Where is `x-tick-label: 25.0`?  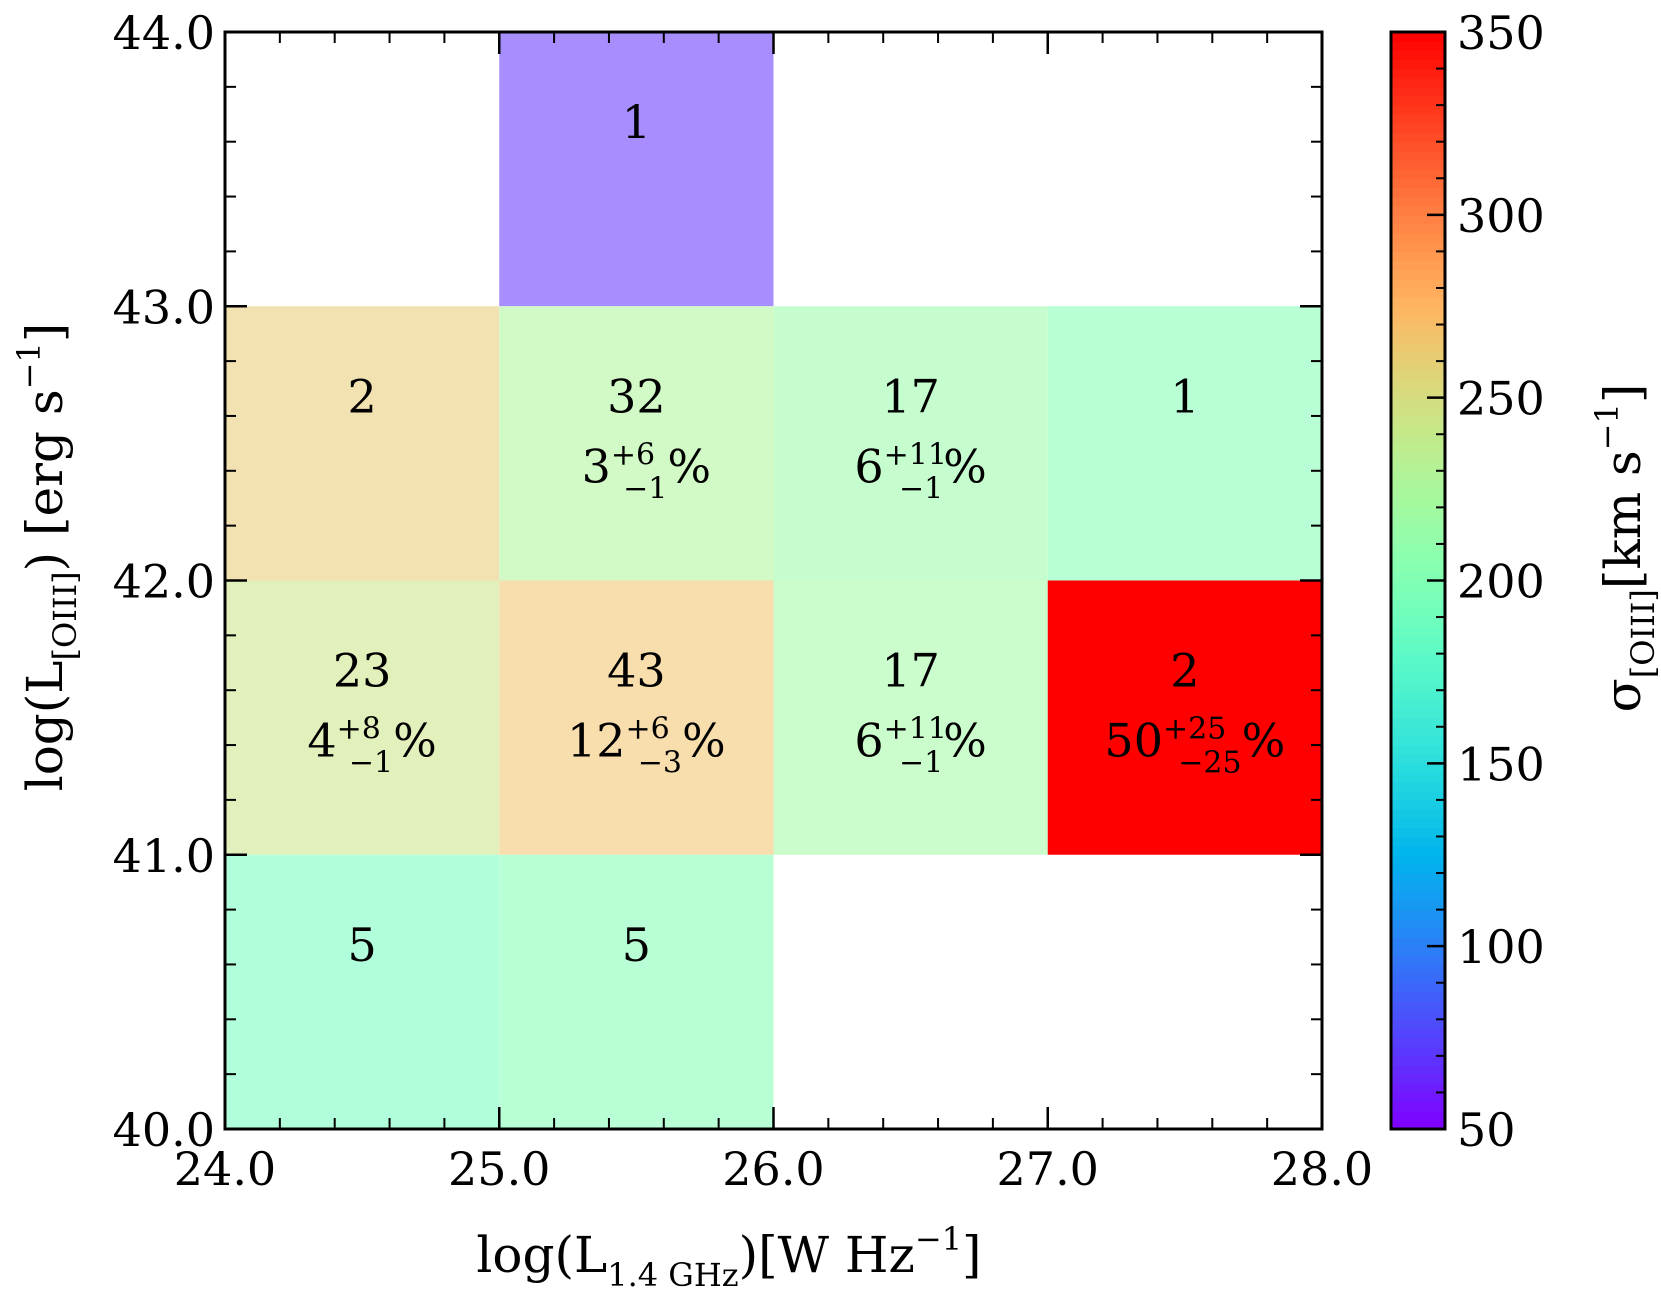 x-tick-label: 25.0 is located at coordinates (499, 1169).